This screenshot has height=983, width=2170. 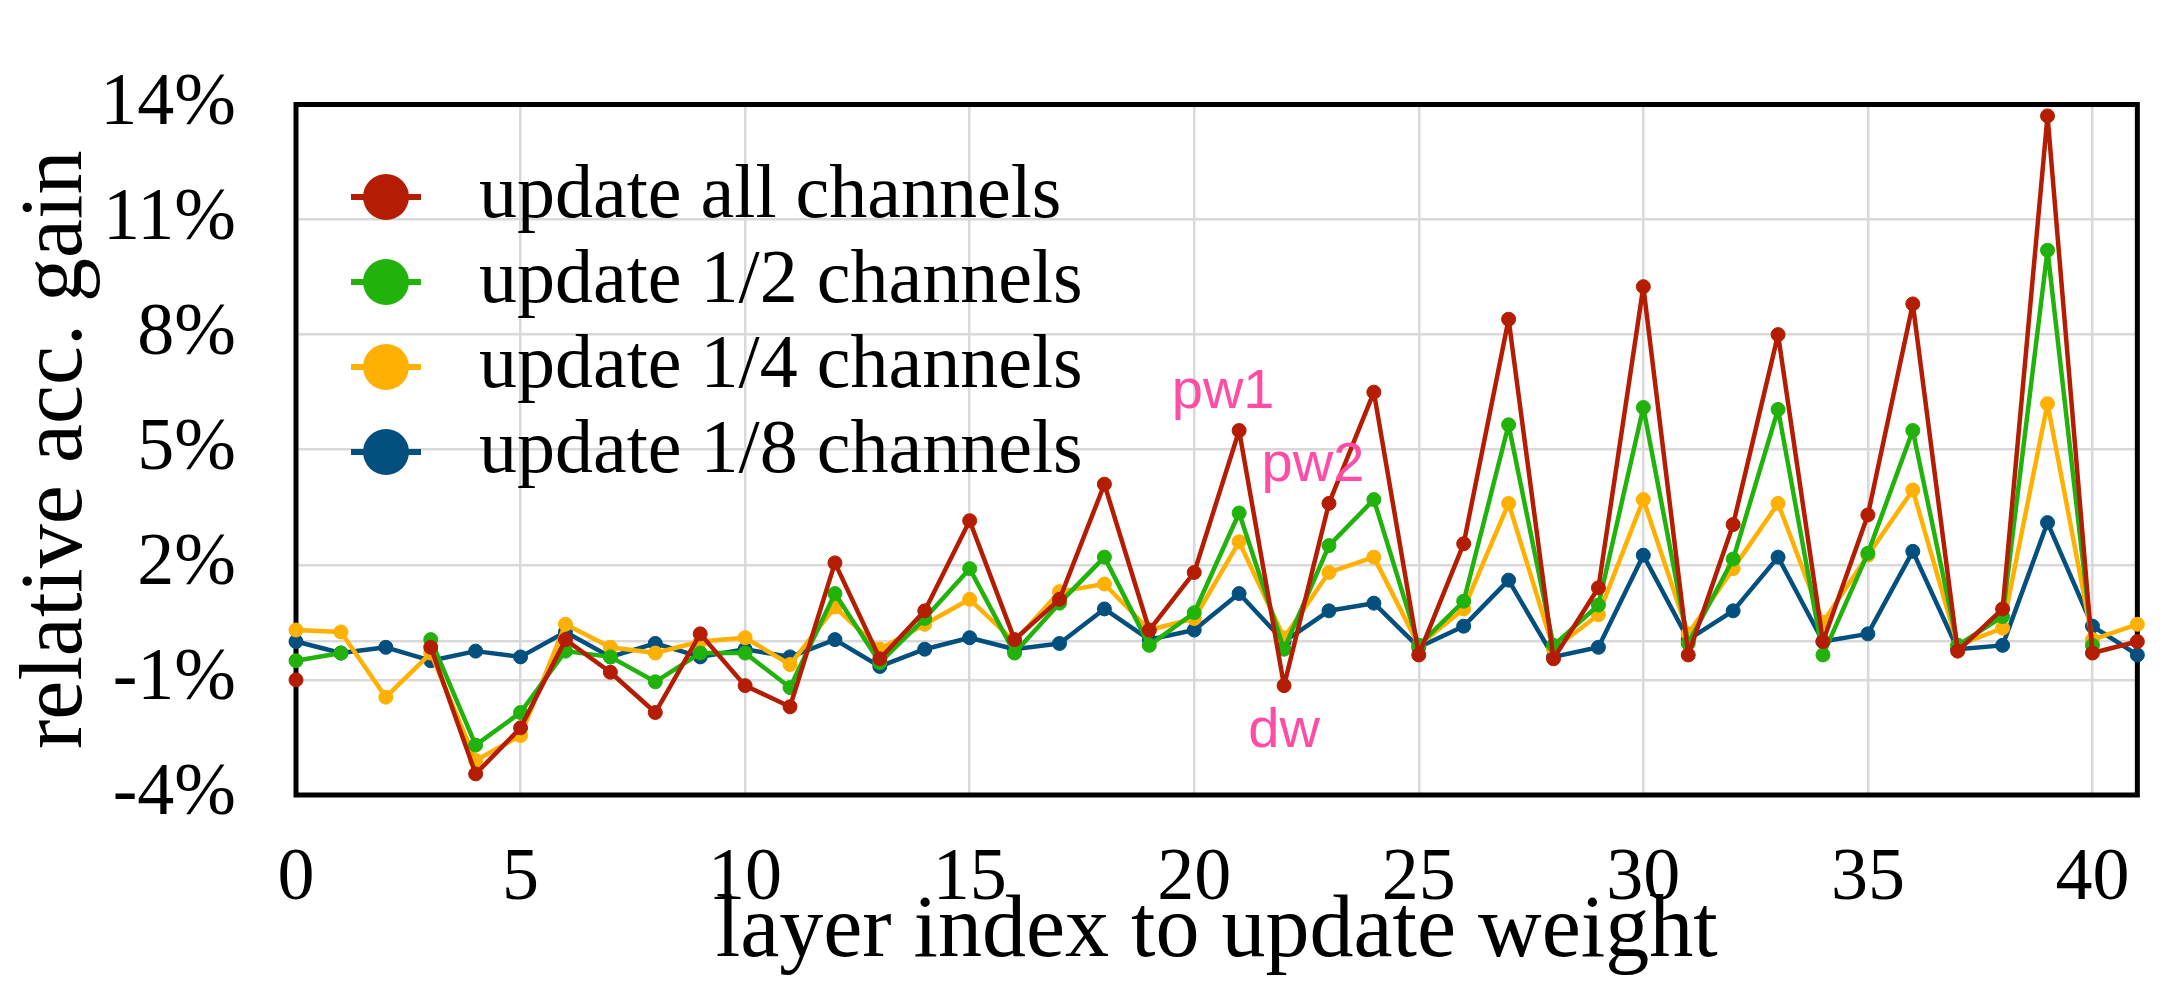 I want to click on y-tick-label: -1%, so click(x=174, y=674).